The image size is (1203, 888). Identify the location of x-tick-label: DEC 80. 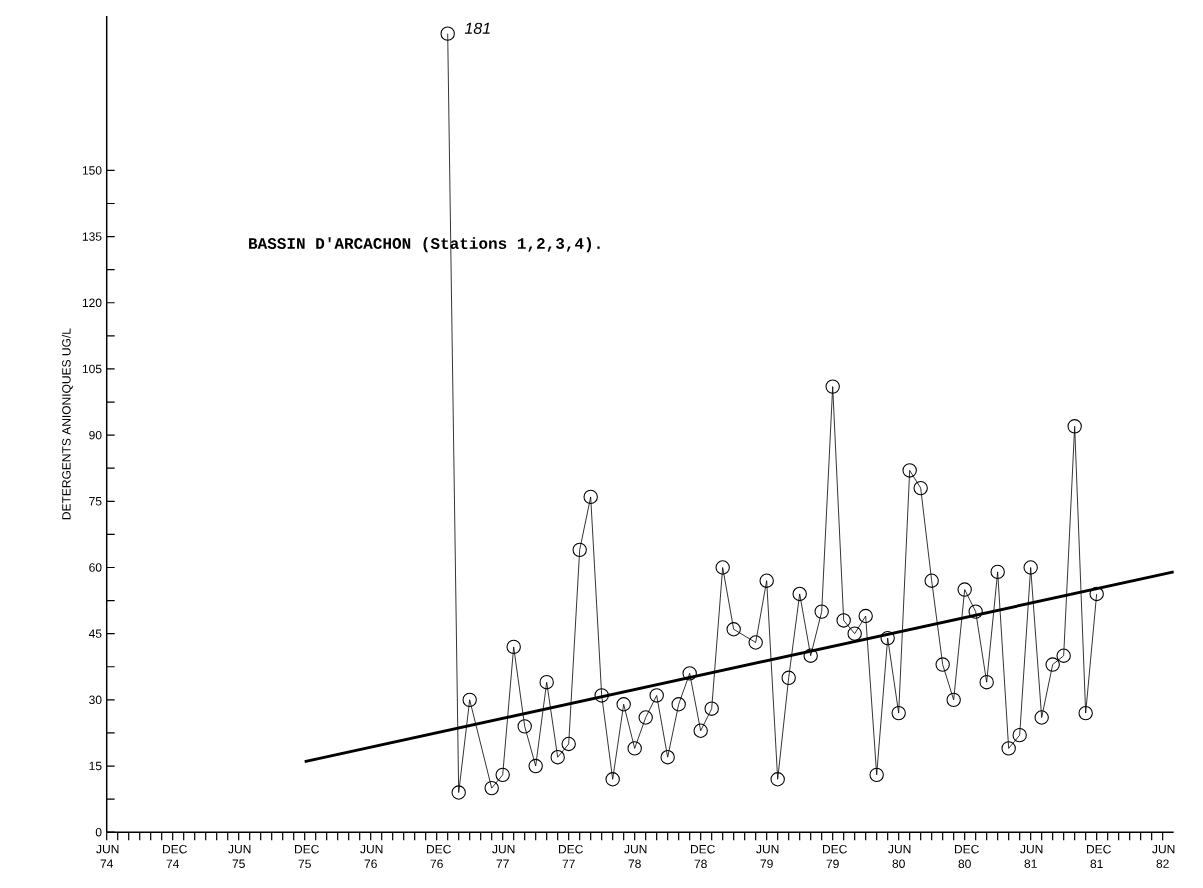
(966, 856).